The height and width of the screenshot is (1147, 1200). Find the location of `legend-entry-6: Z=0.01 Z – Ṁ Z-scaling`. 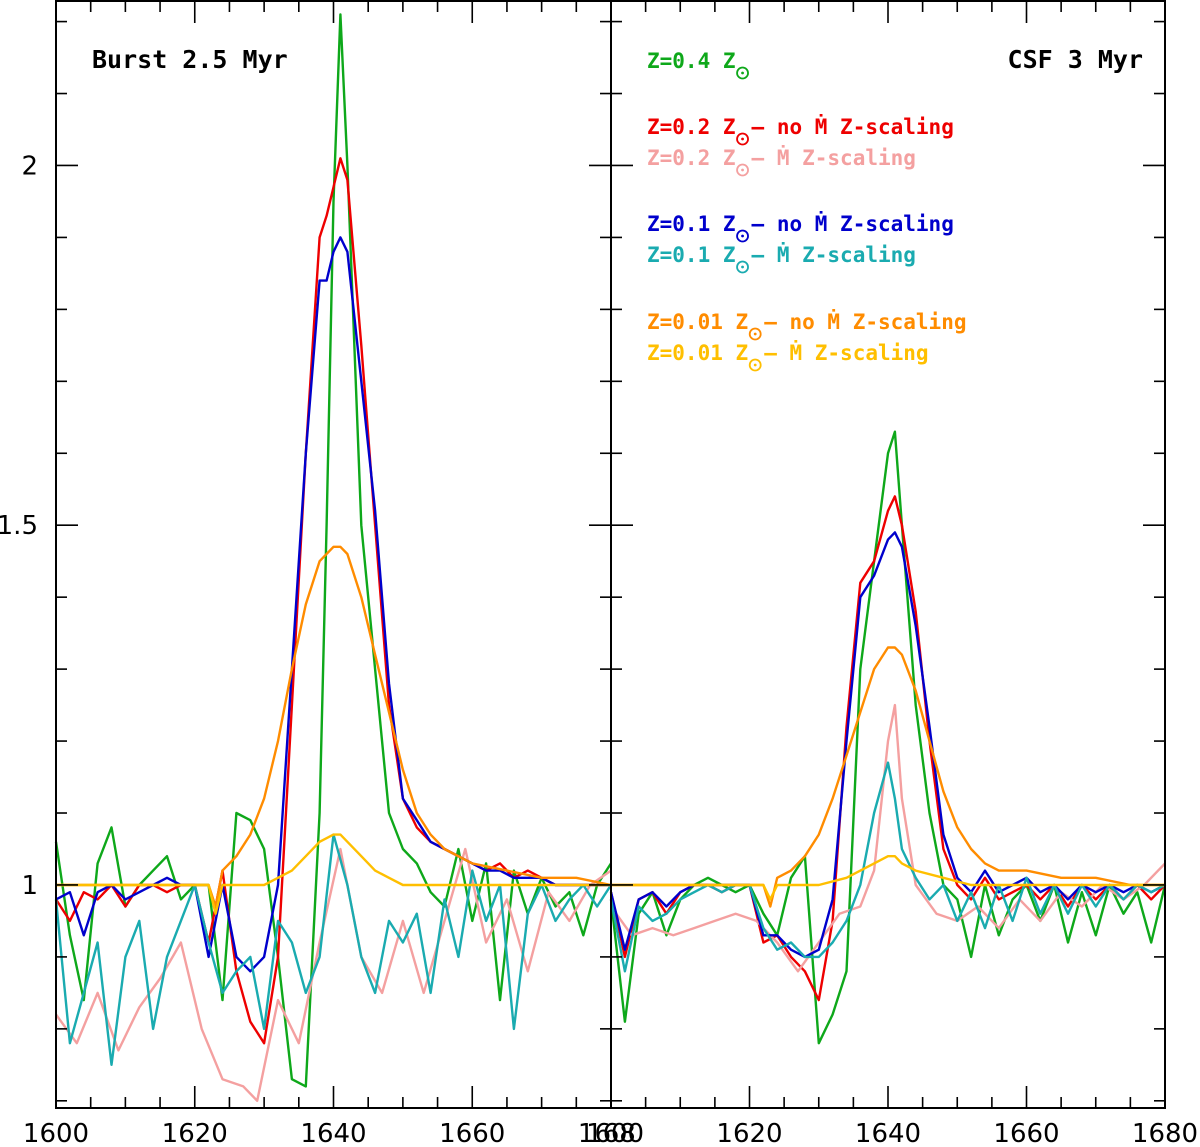

legend-entry-6: Z=0.01 Z – Ṁ Z-scaling is located at coordinates (788, 356).